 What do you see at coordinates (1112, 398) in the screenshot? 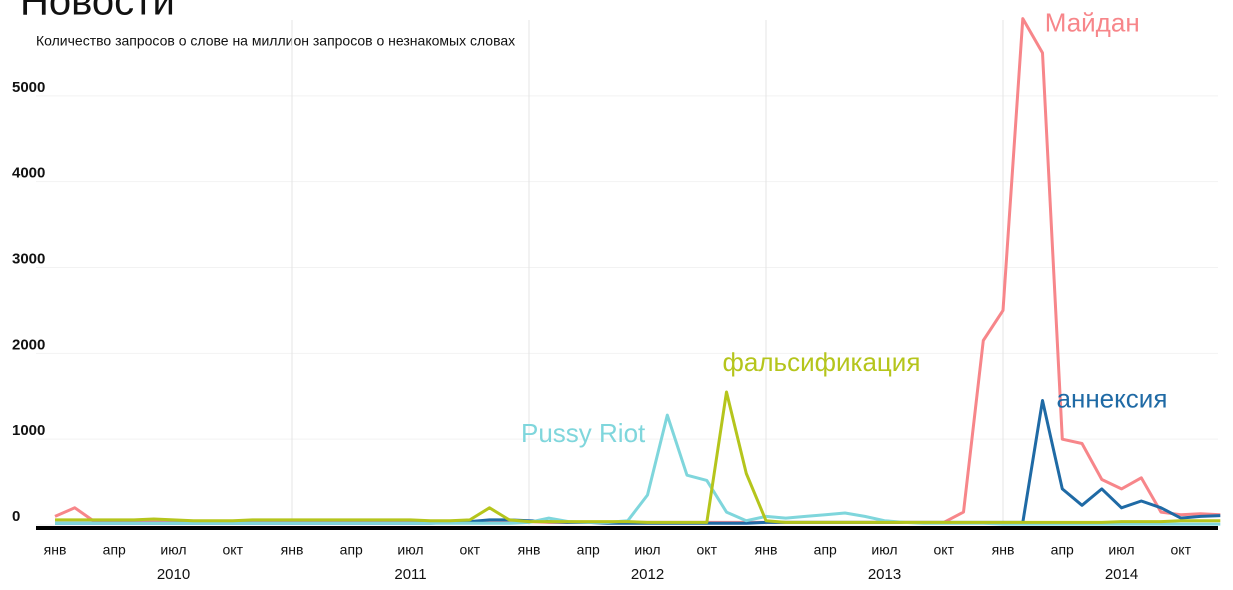
I see `legend-label: аннексия` at bounding box center [1112, 398].